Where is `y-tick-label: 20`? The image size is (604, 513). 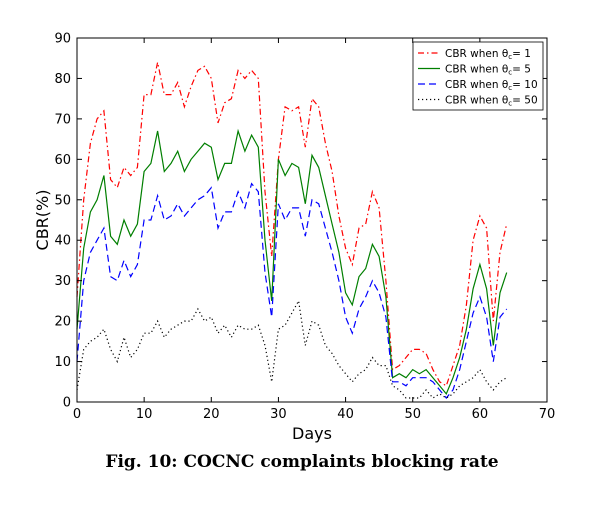 y-tick-label: 20 is located at coordinates (62, 322).